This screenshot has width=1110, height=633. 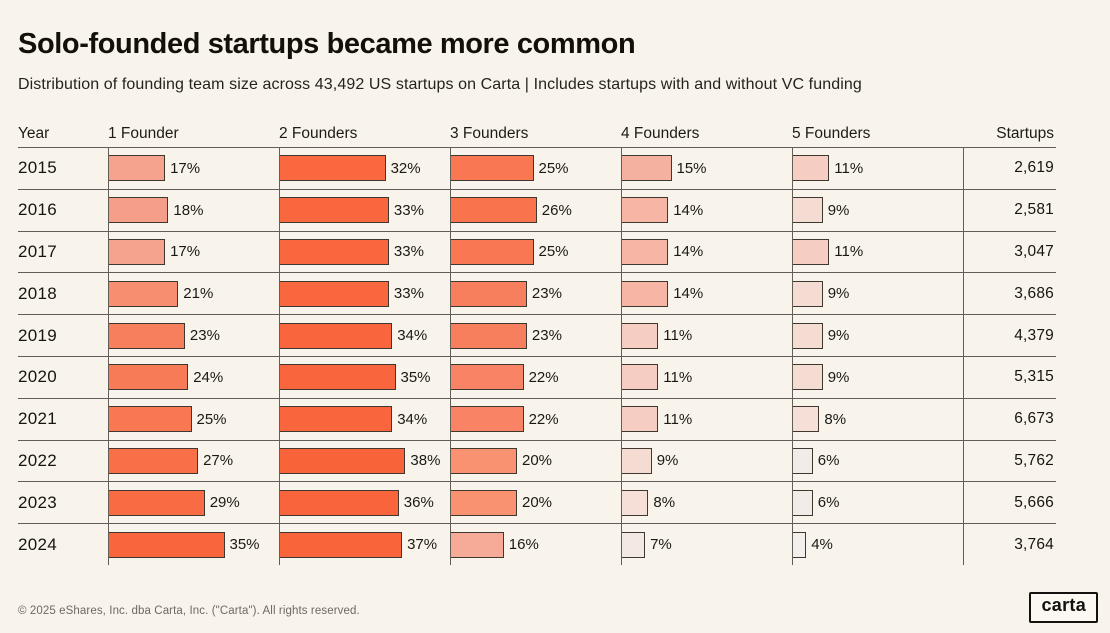 What do you see at coordinates (193, 335) in the screenshot?
I see `founders-1-bar-cell: 23%` at bounding box center [193, 335].